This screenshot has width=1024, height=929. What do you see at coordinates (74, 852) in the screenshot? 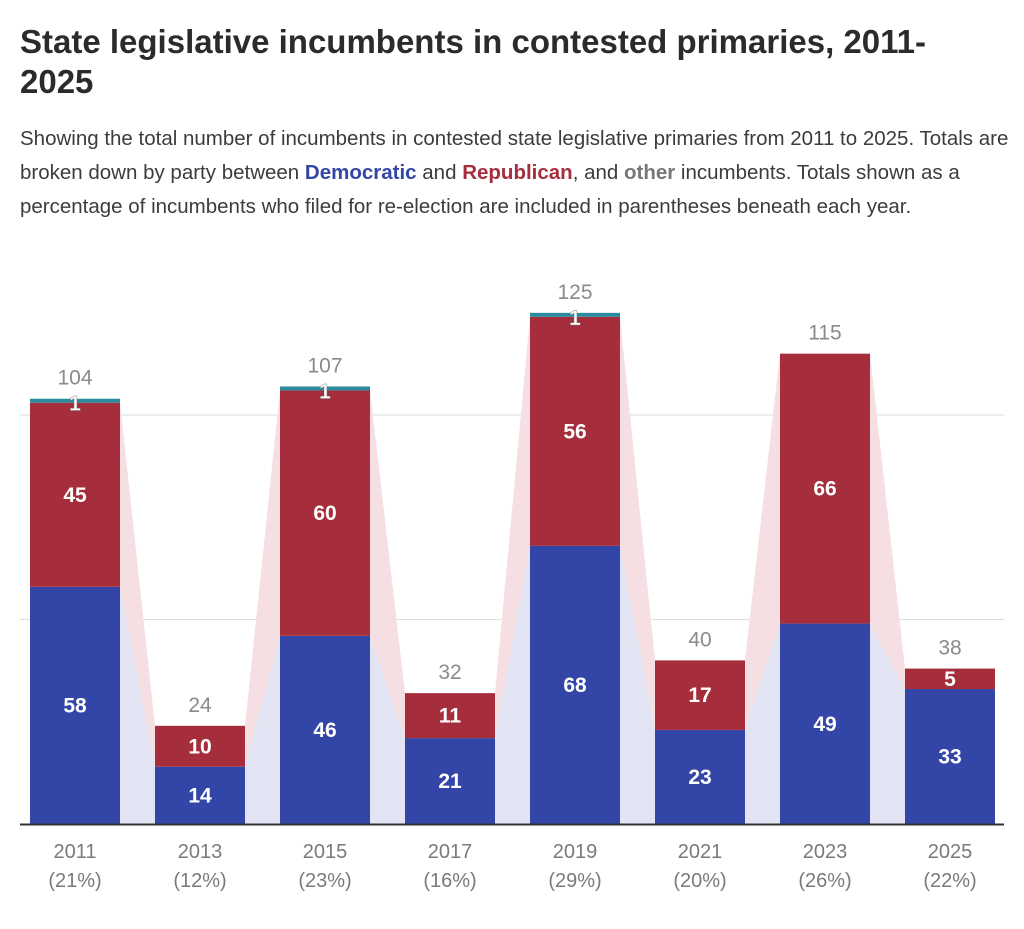
I see `x-tick-label: 2011` at bounding box center [74, 852].